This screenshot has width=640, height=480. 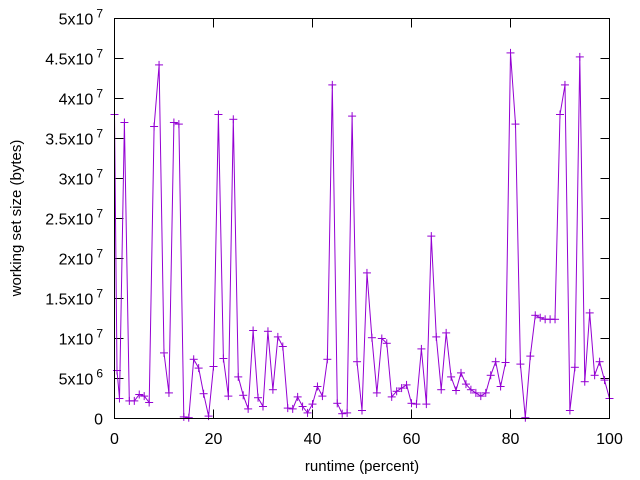 What do you see at coordinates (313, 439) in the screenshot?
I see `x-tick-label: 40` at bounding box center [313, 439].